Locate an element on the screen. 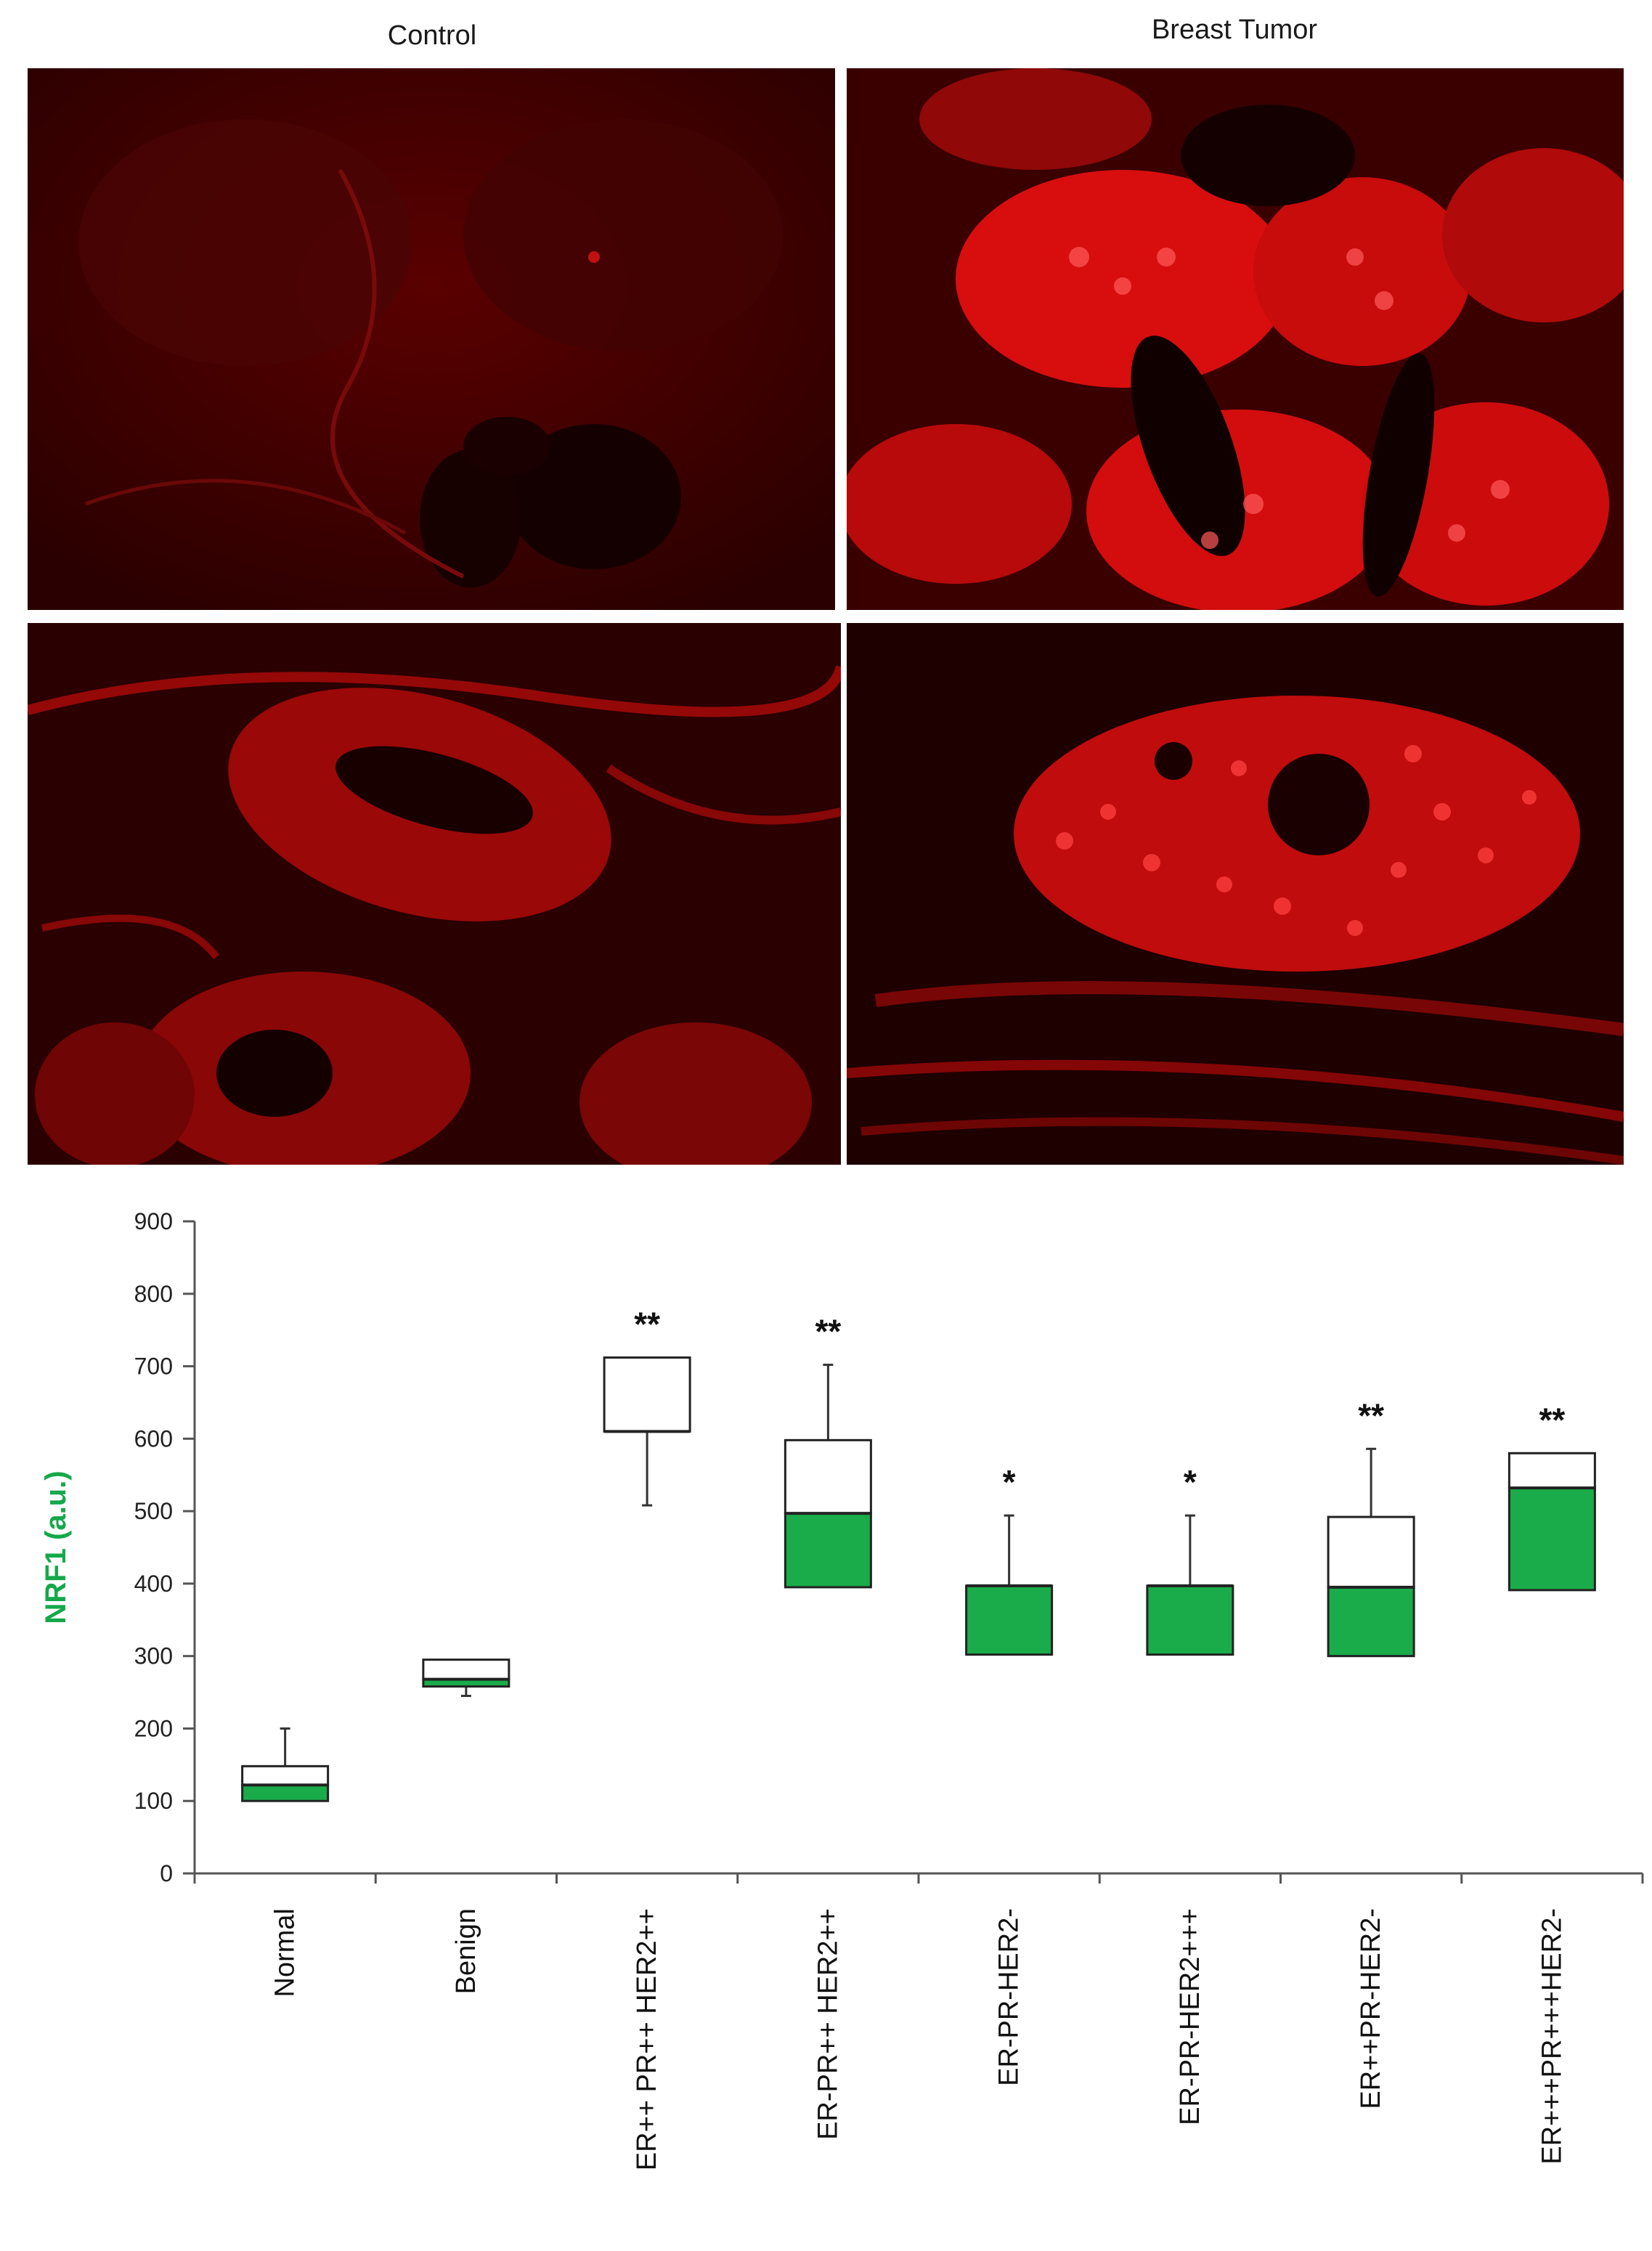 The width and height of the screenshot is (1652, 2251). category-label: ER-PR++ HER2++ is located at coordinates (828, 2024).